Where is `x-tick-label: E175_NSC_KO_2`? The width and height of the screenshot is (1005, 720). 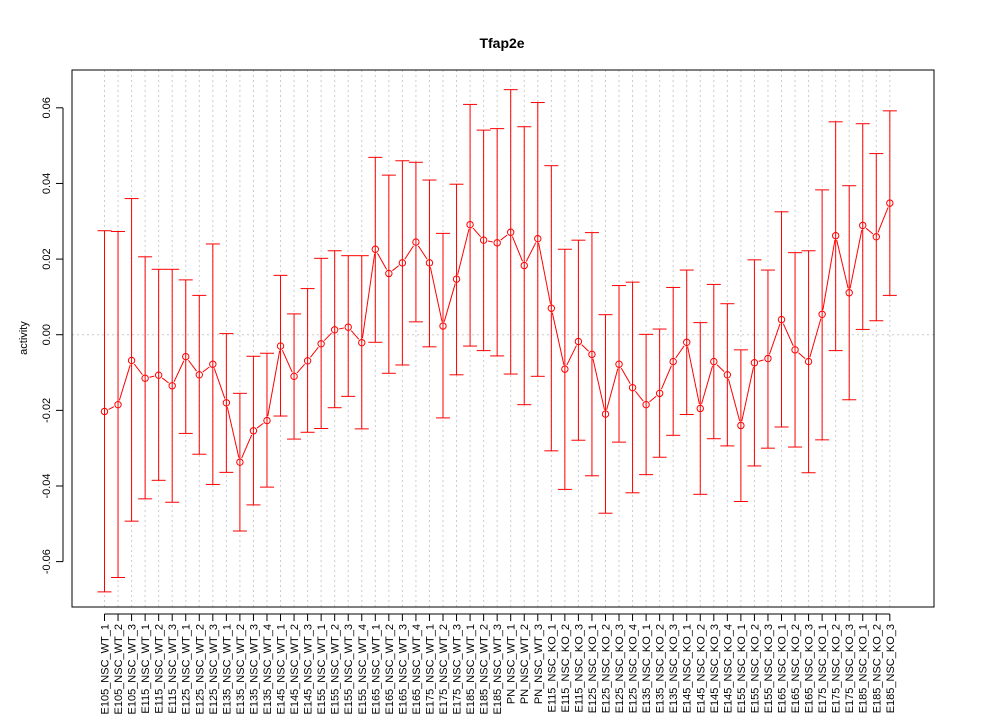 x-tick-label: E175_NSC_KO_2 is located at coordinates (837, 668).